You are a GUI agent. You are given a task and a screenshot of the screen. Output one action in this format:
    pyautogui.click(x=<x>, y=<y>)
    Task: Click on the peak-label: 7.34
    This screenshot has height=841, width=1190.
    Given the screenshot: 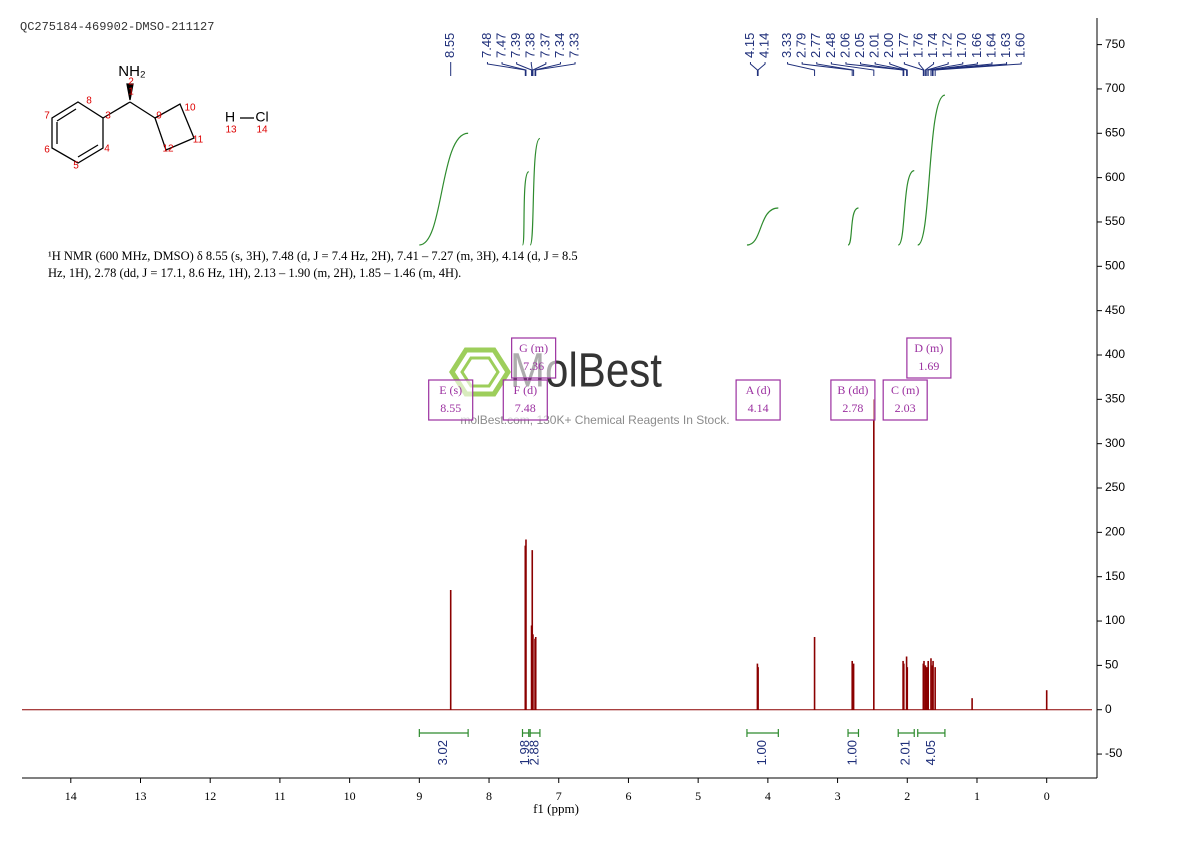 What is the action you would take?
    pyautogui.click(x=559, y=45)
    